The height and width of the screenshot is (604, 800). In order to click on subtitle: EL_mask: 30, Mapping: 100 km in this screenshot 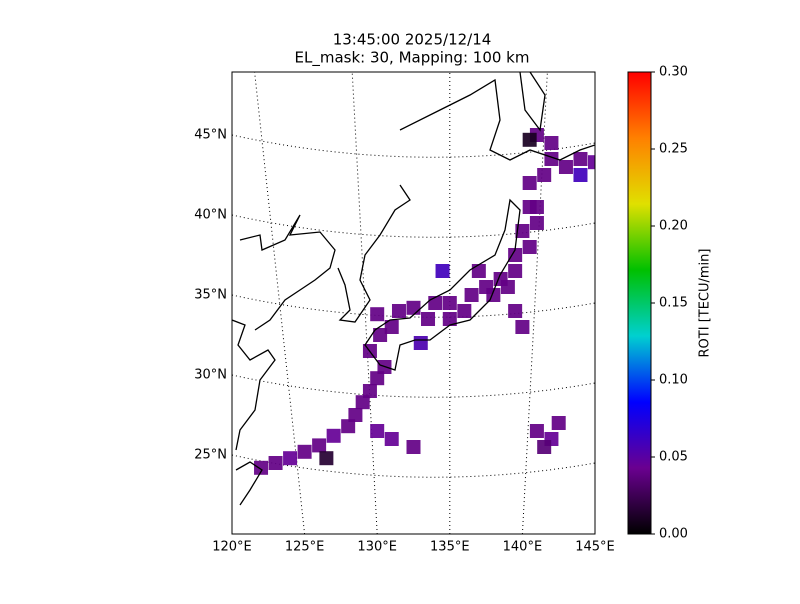, I will do `click(412, 58)`.